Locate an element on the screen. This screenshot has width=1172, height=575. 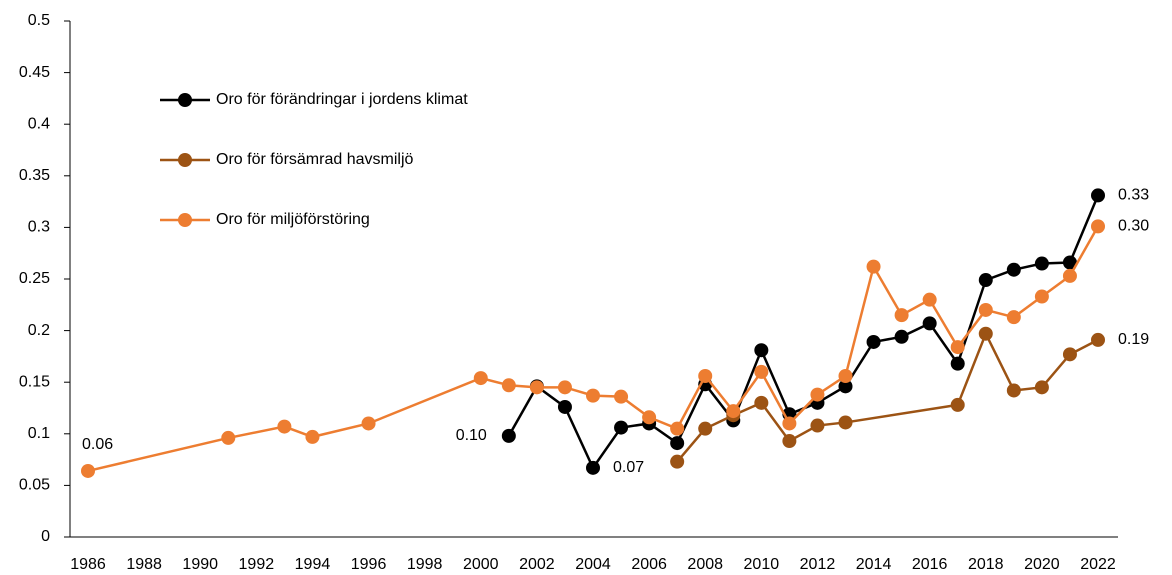
y-tick-label: 0.15 is located at coordinates (34, 381).